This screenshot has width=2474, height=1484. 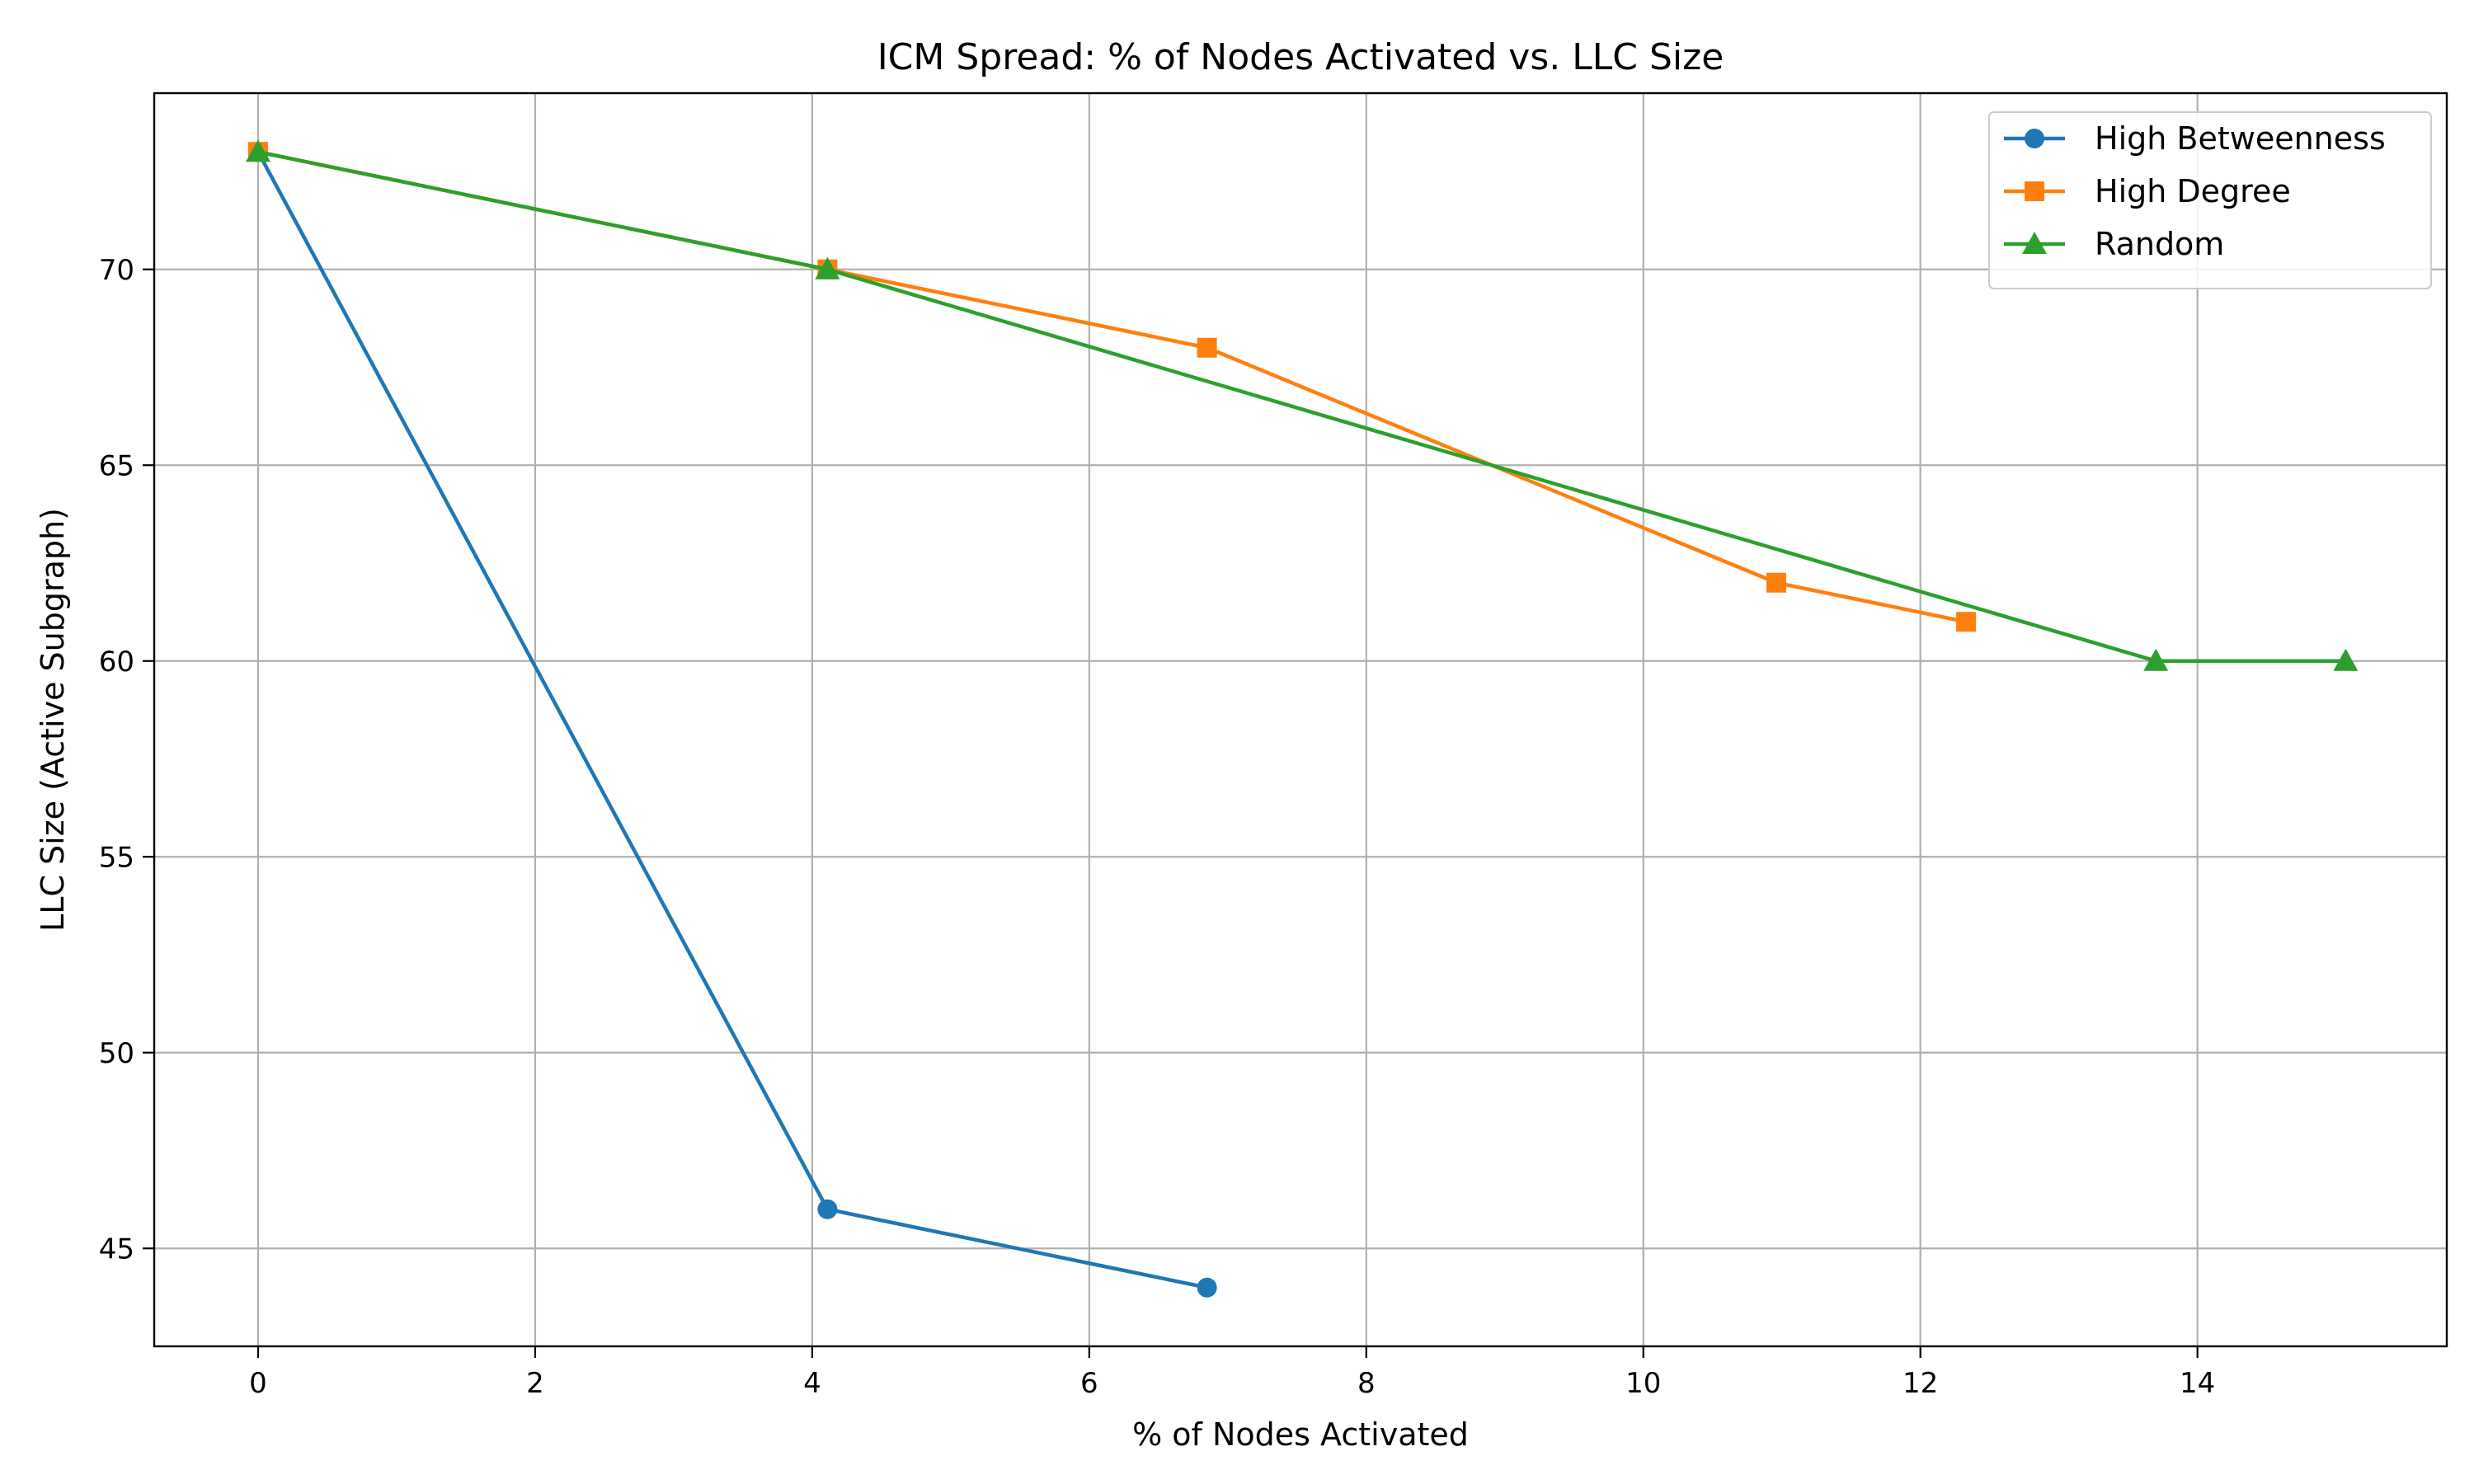 I want to click on y-tick-label: 60, so click(x=116, y=662).